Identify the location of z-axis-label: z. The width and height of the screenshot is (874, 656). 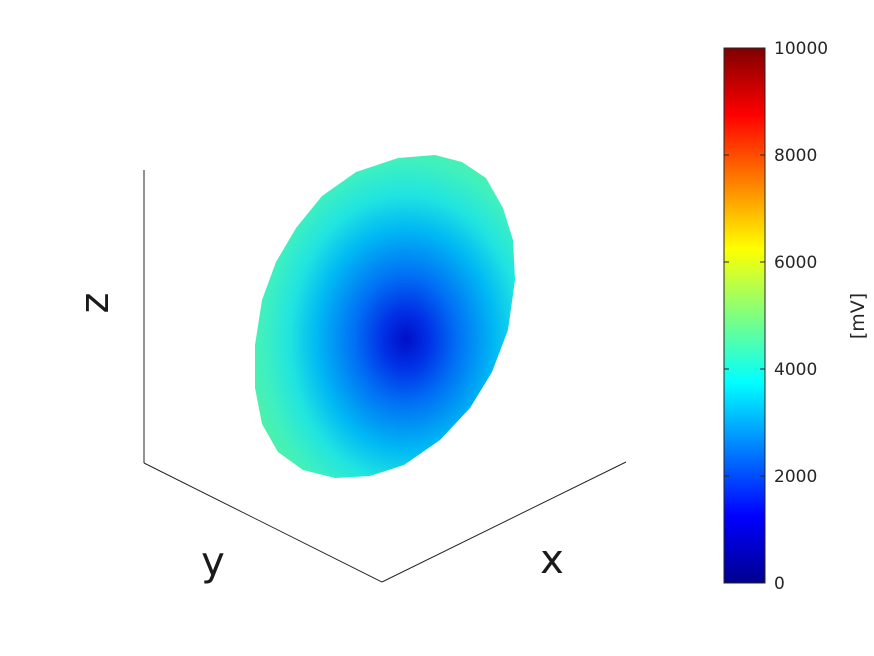
(95, 303).